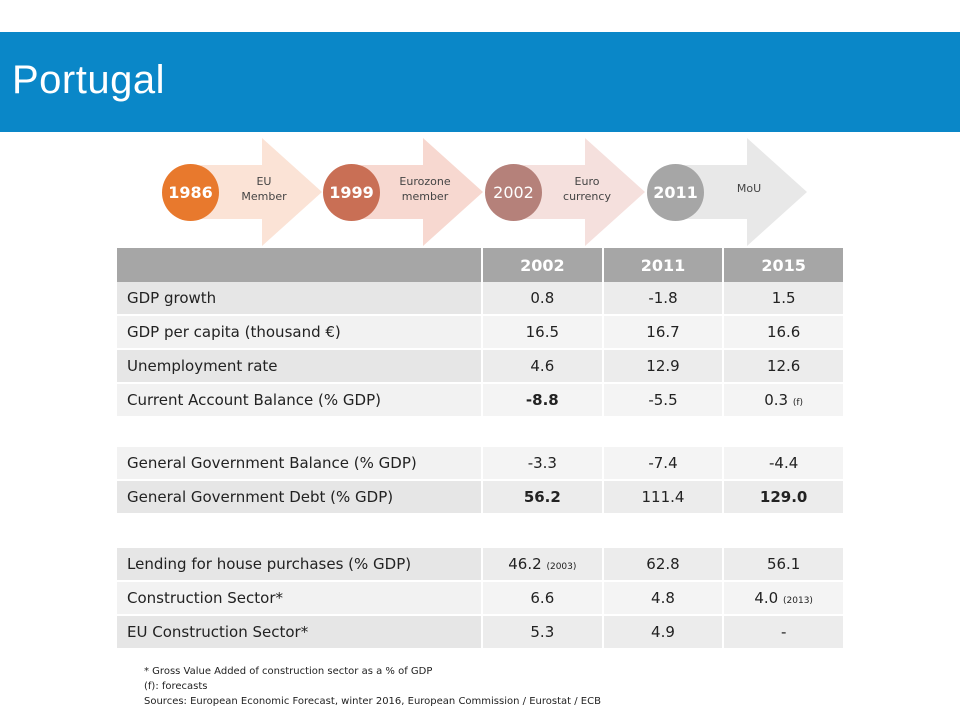  Describe the element at coordinates (300, 400) in the screenshot. I see `row-label: Current Account Balance (% GDP)` at that location.